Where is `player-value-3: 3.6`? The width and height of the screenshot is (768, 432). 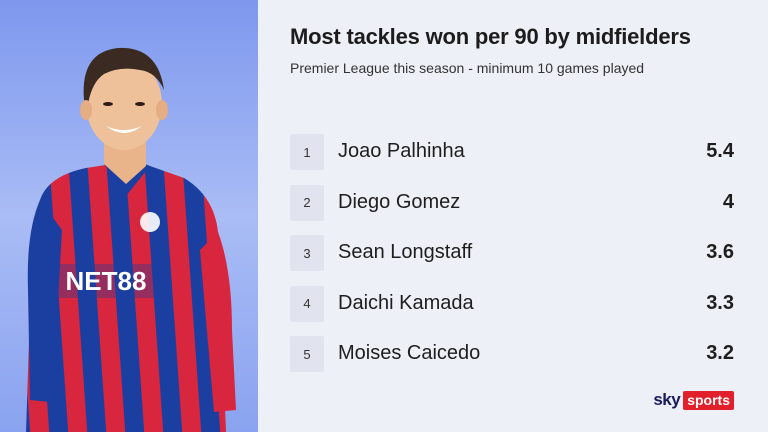
player-value-3: 3.6 is located at coordinates (720, 252).